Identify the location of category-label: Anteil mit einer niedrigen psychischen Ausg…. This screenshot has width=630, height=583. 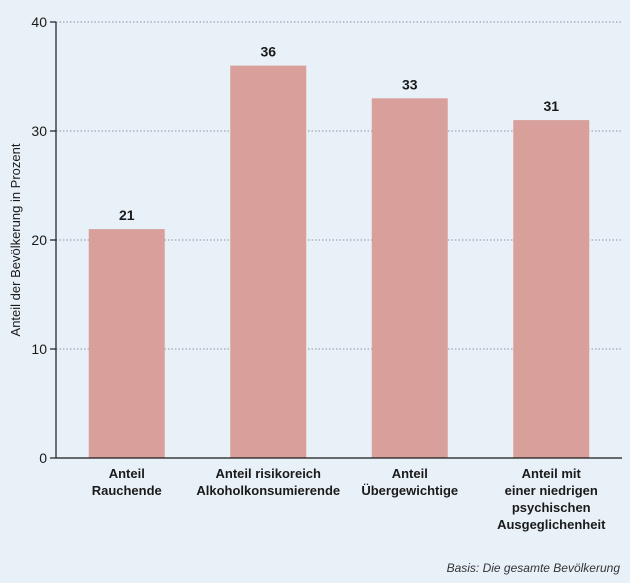
(551, 499).